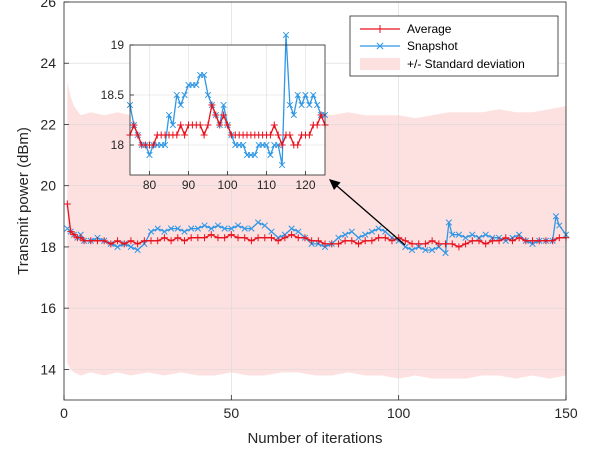  Describe the element at coordinates (305, 185) in the screenshot. I see `inset-x-tick-label: 120` at that location.